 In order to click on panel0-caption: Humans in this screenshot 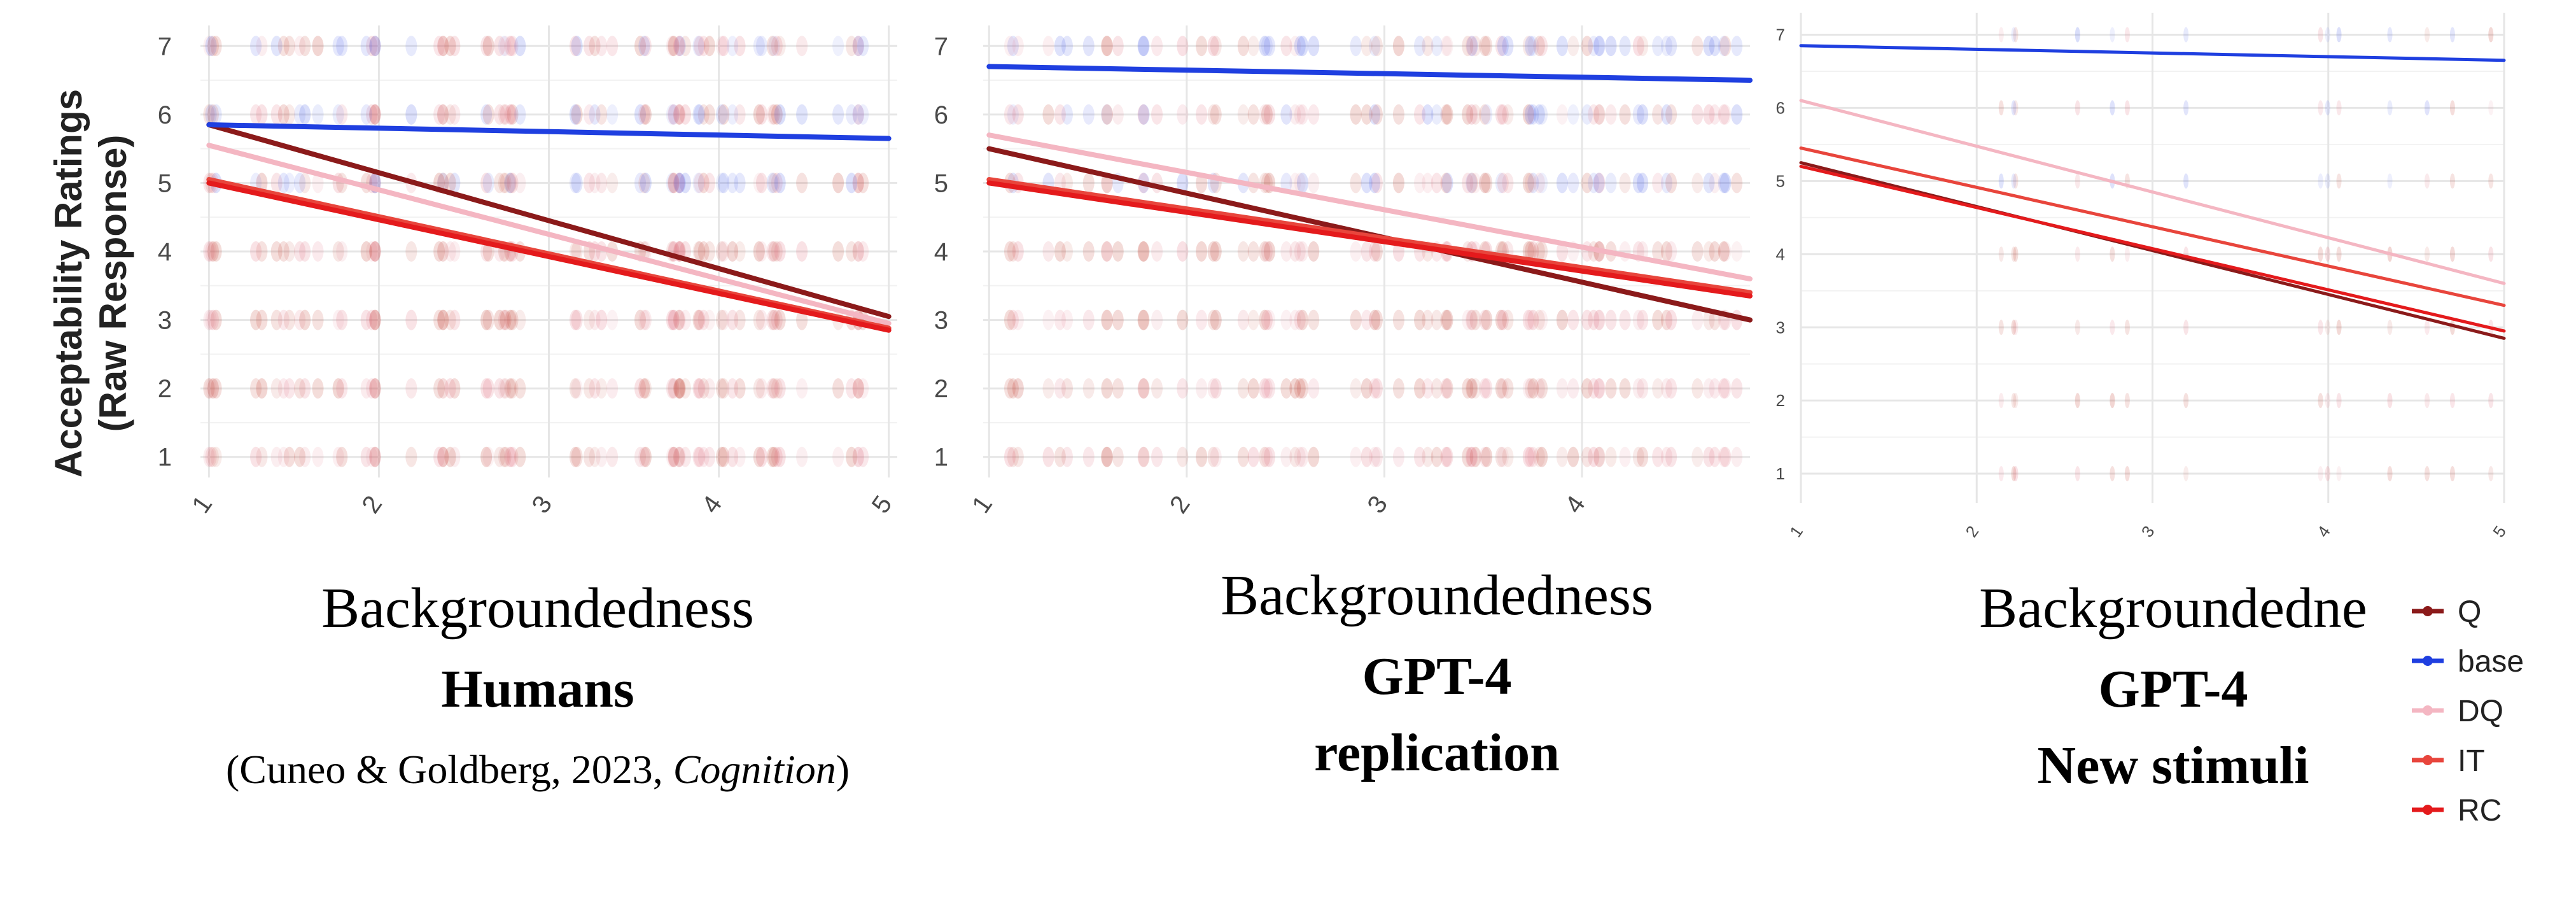, I will do `click(537, 690)`.